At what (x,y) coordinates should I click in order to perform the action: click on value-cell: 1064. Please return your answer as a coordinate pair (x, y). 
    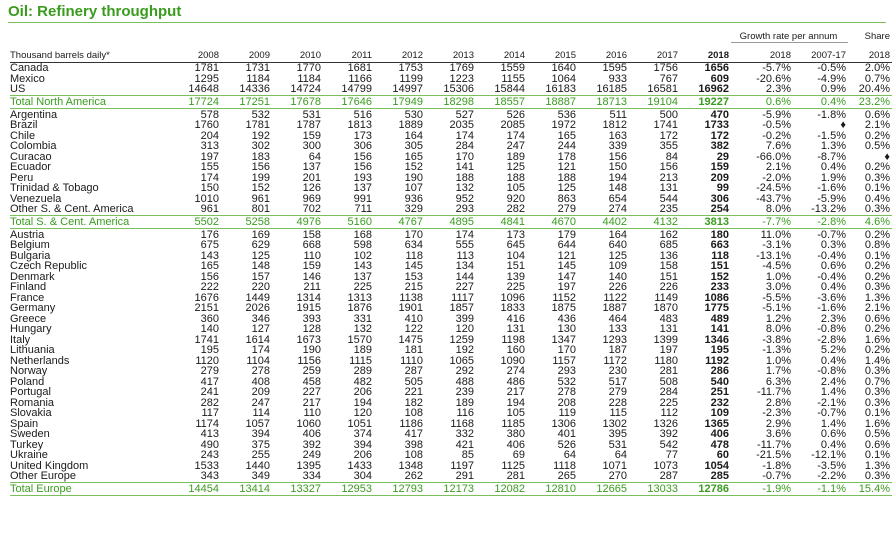
    Looking at the image, I should click on (563, 78).